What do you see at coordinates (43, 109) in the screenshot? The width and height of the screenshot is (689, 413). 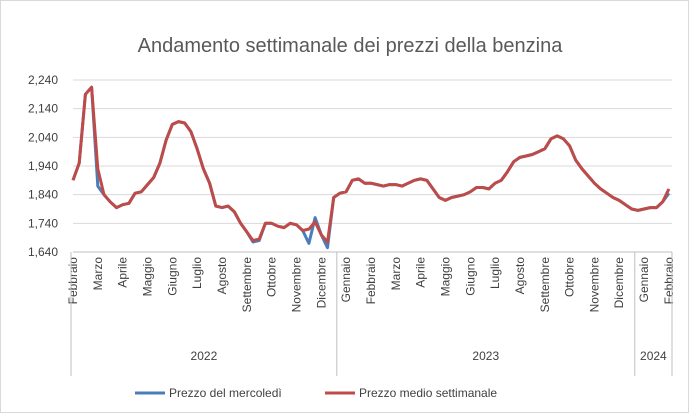 I see `y-tick-label: 2,140` at bounding box center [43, 109].